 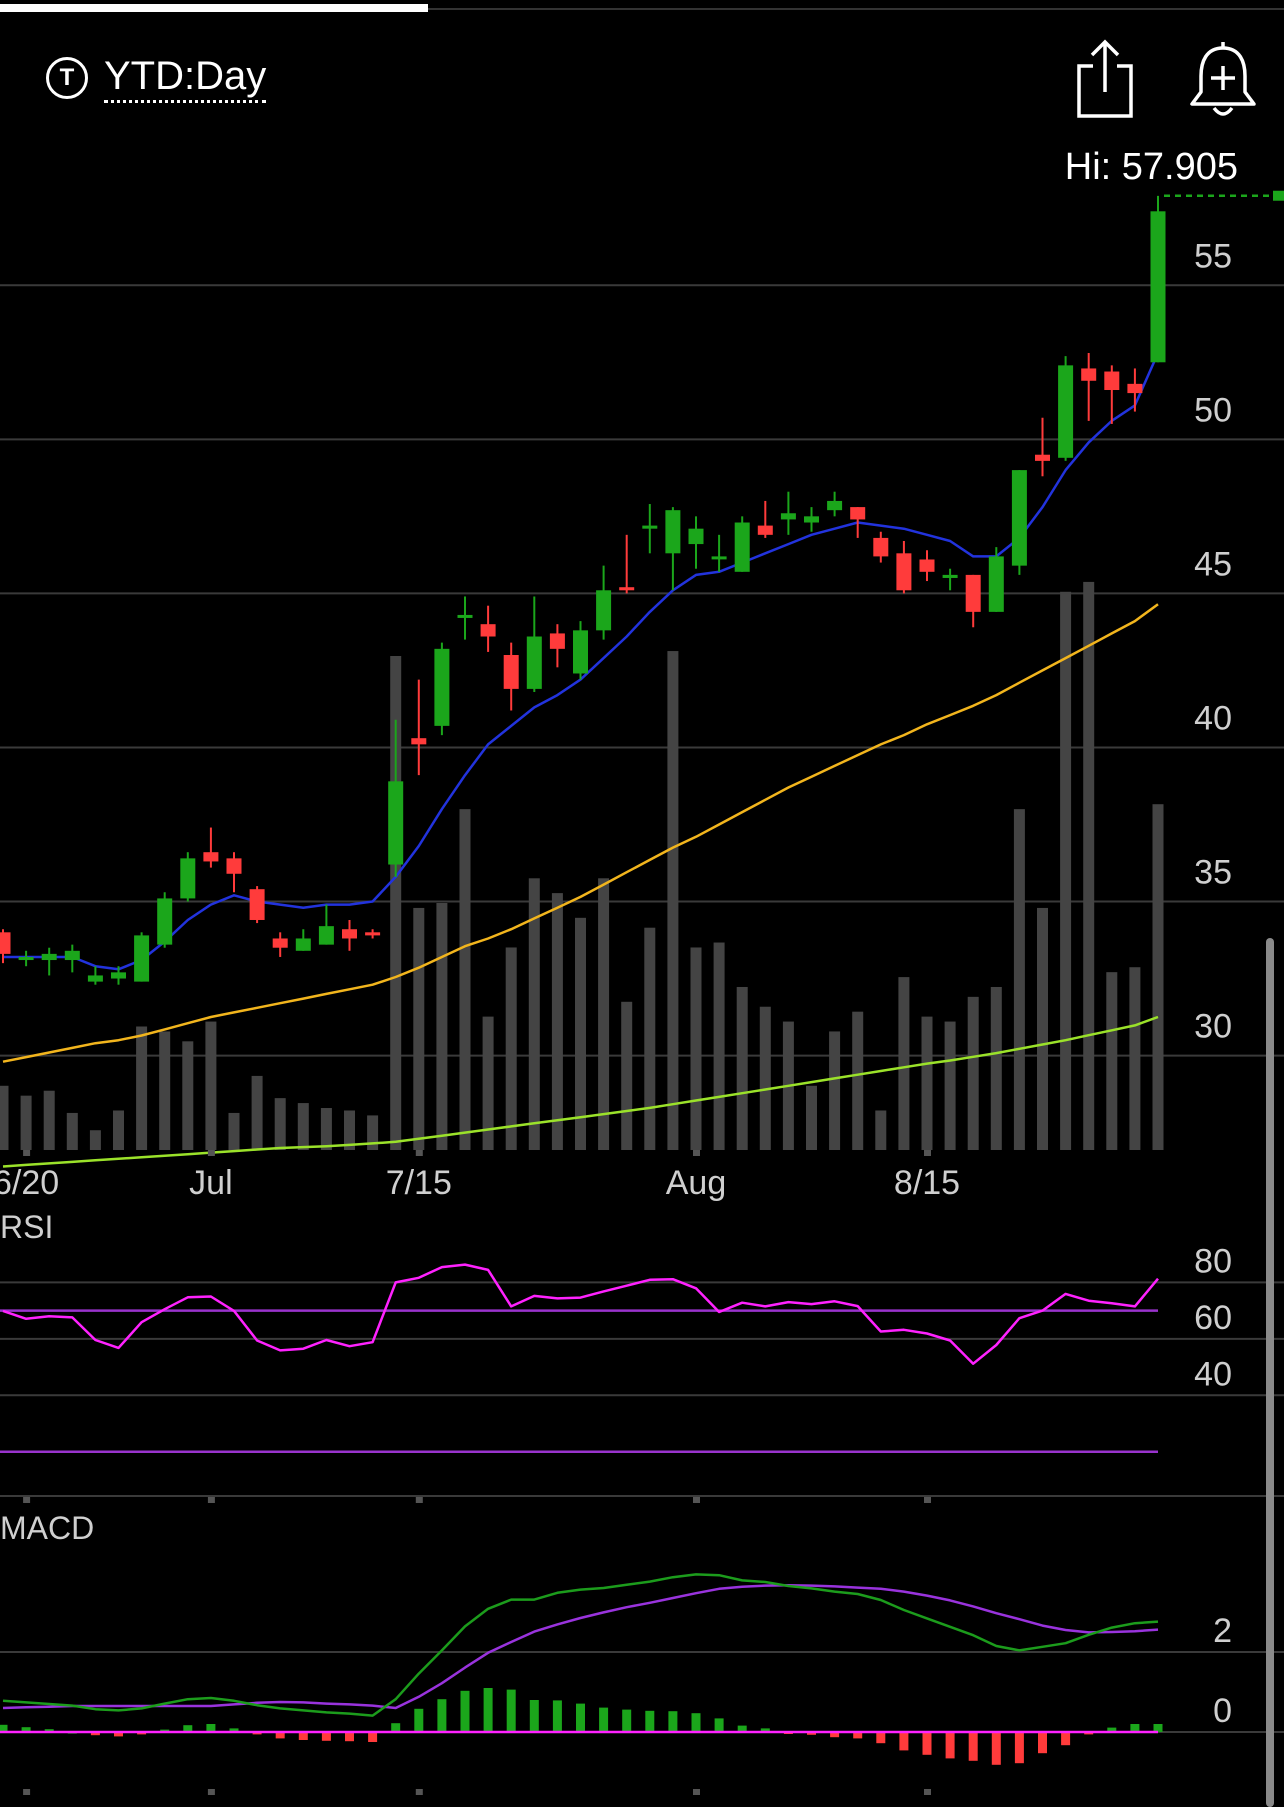 I want to click on share-button, so click(x=1105, y=79).